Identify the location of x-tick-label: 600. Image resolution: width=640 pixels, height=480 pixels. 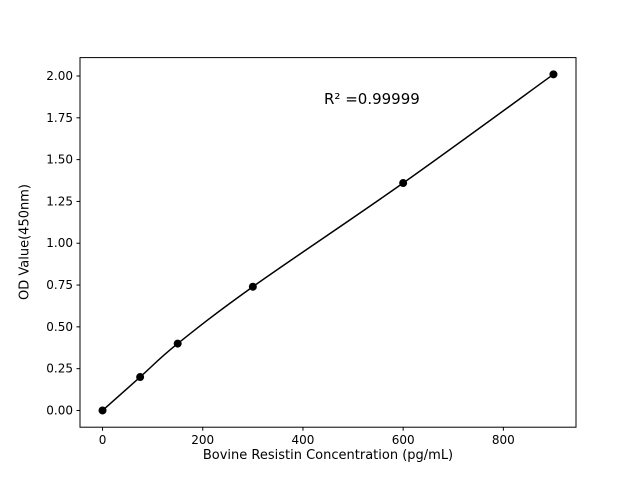
(403, 440).